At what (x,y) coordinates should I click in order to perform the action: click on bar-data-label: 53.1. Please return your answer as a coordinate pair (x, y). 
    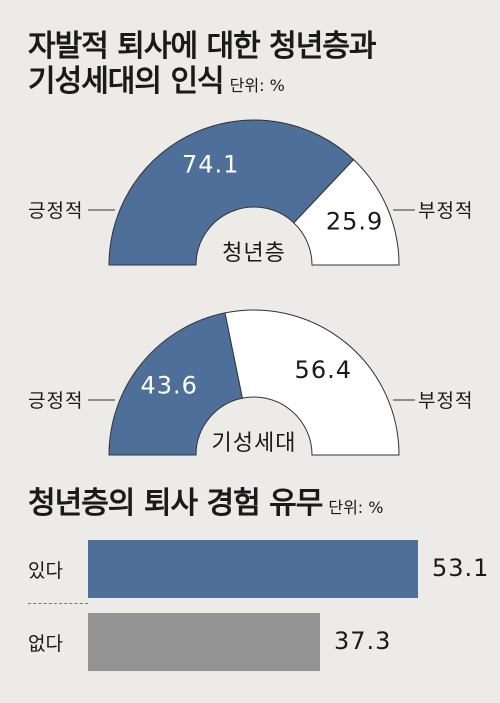
    Looking at the image, I should click on (461, 568).